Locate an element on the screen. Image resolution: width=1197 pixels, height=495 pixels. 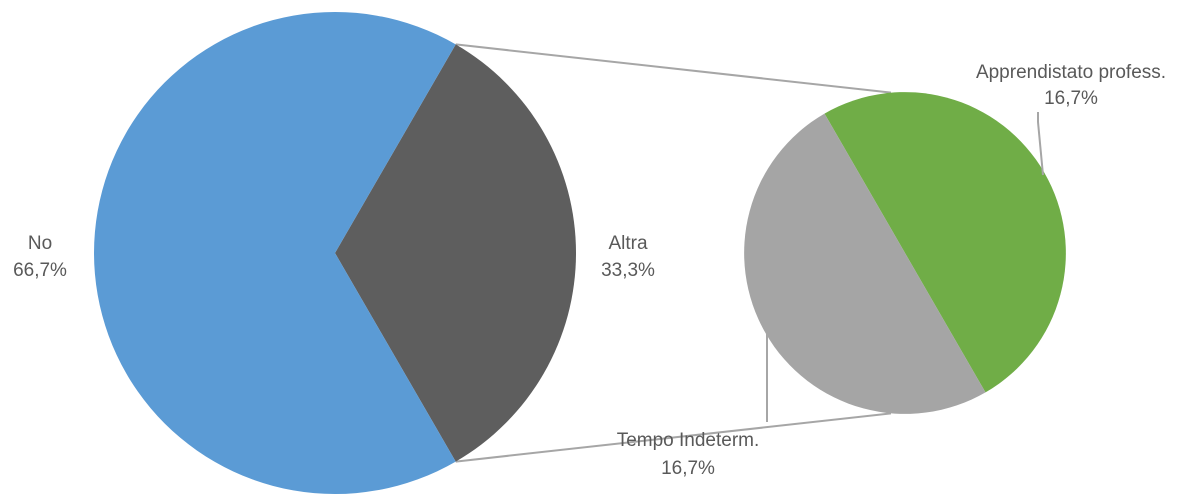
leader-line-apprendistato is located at coordinates (1040, 144).